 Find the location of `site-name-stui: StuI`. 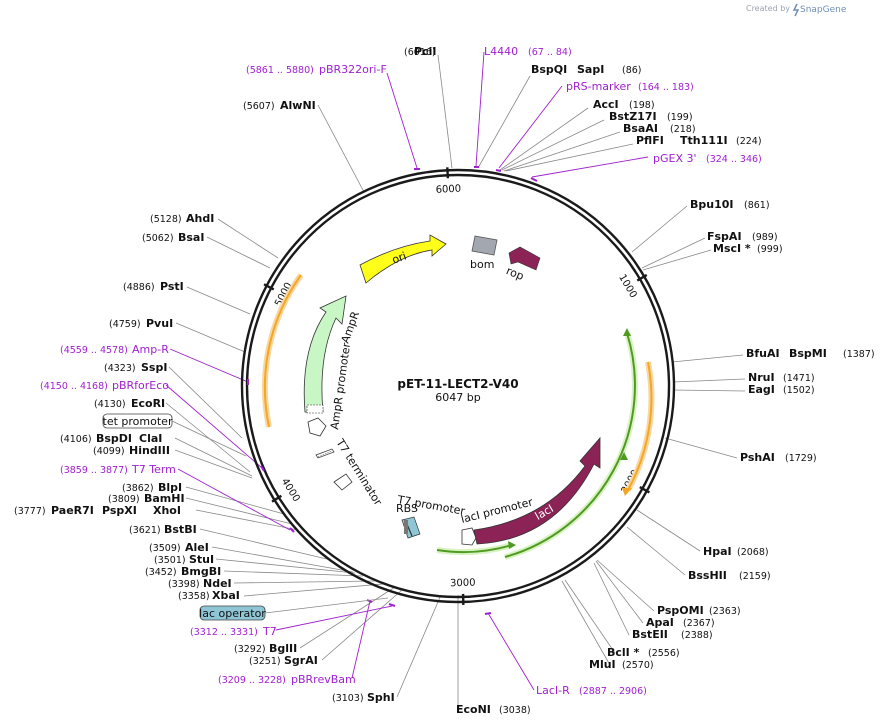

site-name-stui: StuI is located at coordinates (201, 559).